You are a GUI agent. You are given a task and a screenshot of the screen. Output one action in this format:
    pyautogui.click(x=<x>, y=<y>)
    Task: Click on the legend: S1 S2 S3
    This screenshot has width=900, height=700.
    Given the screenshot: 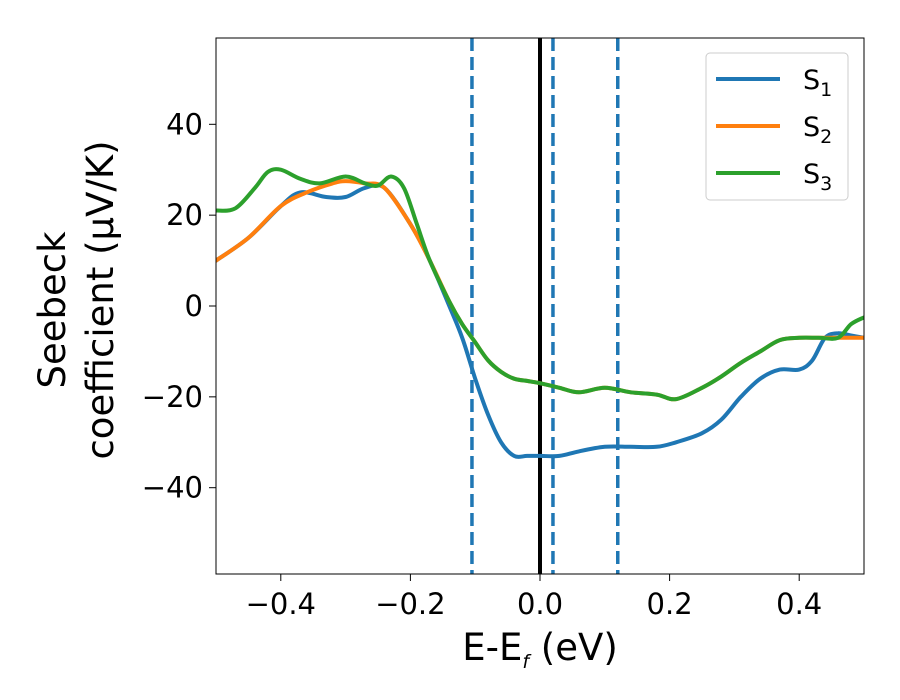 What is the action you would take?
    pyautogui.click(x=777, y=126)
    